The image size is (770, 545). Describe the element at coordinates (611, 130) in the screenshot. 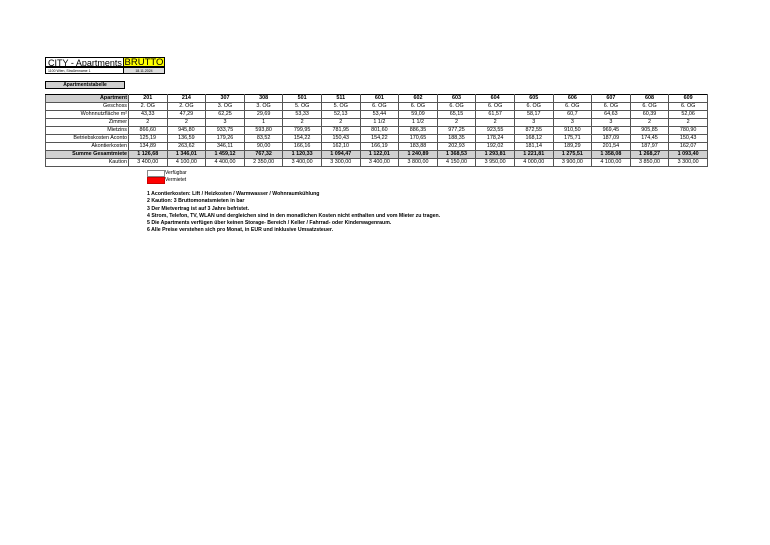

I see `table-cell: 969,45` at that location.